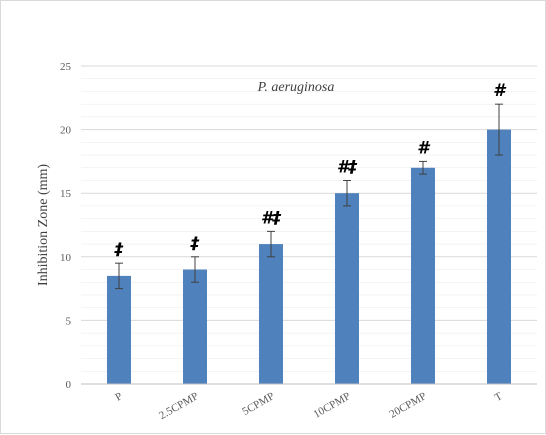 This screenshot has height=435, width=546. I want to click on y-tick-label: 20, so click(66, 131).